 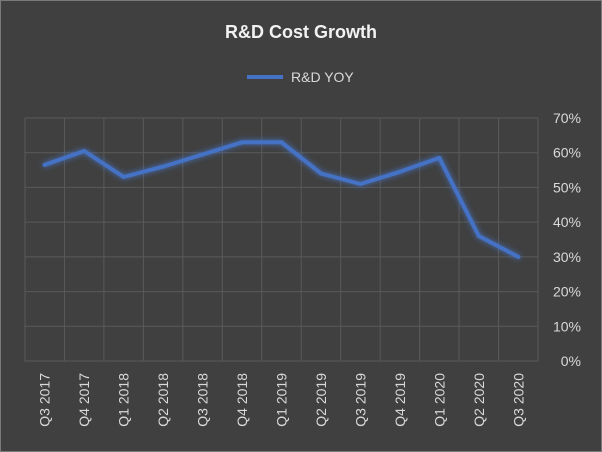 I want to click on x-tick-label: Q2 2019, so click(x=321, y=400).